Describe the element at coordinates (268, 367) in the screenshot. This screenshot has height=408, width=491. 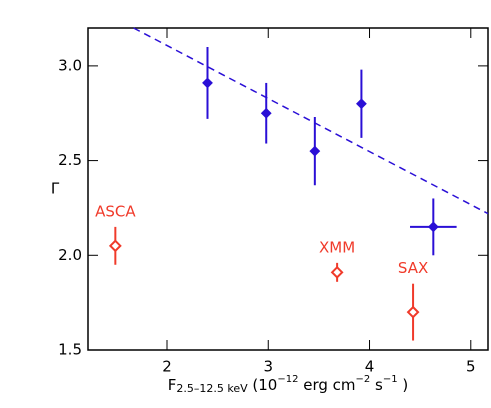
I see `x-tick-label: 3` at that location.